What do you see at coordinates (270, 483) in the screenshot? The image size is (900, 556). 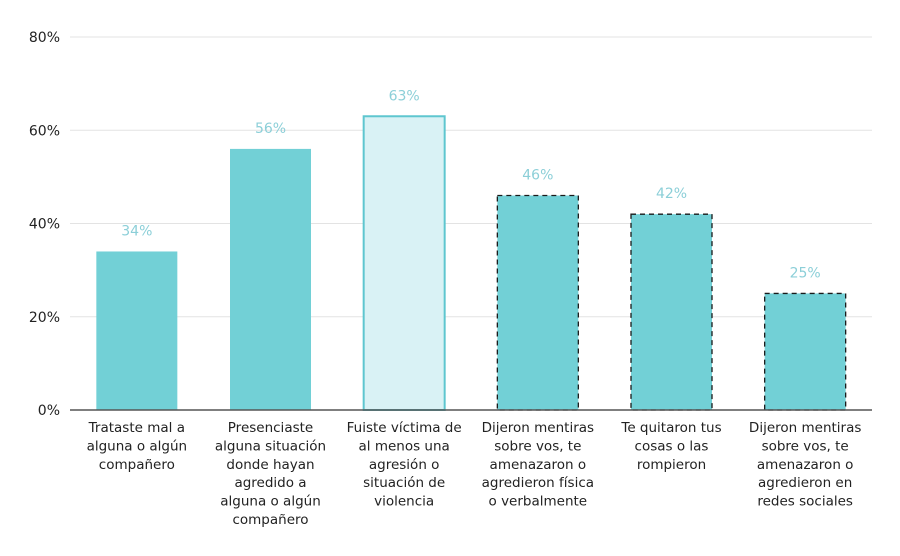 I see `category-label-line: agredido a` at bounding box center [270, 483].